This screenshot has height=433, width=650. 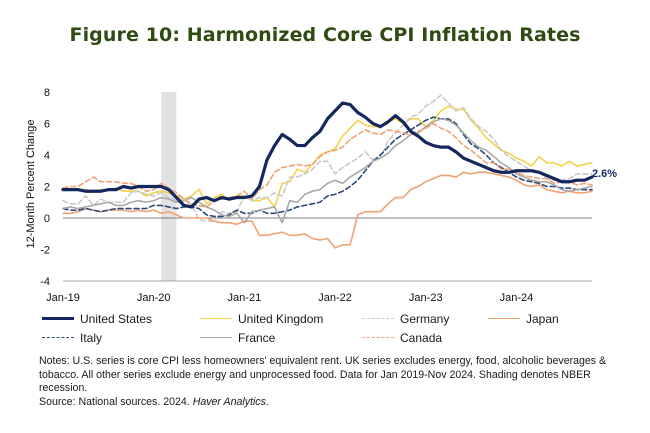 I want to click on legend-swatch-japan, so click(x=504, y=318).